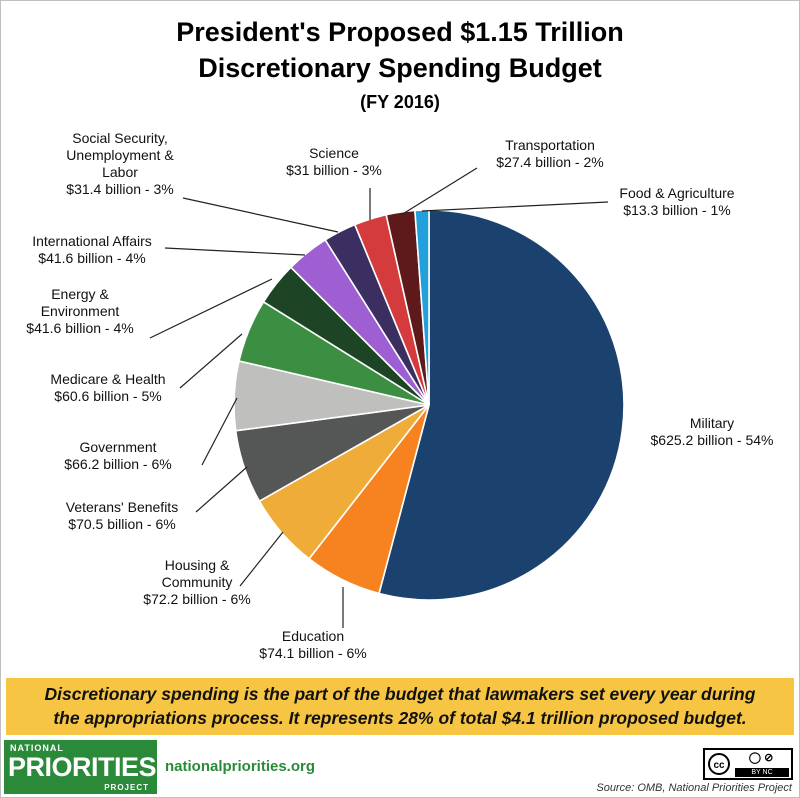 This screenshot has height=798, width=800. Describe the element at coordinates (219, 431) in the screenshot. I see `leader-line-government` at that location.